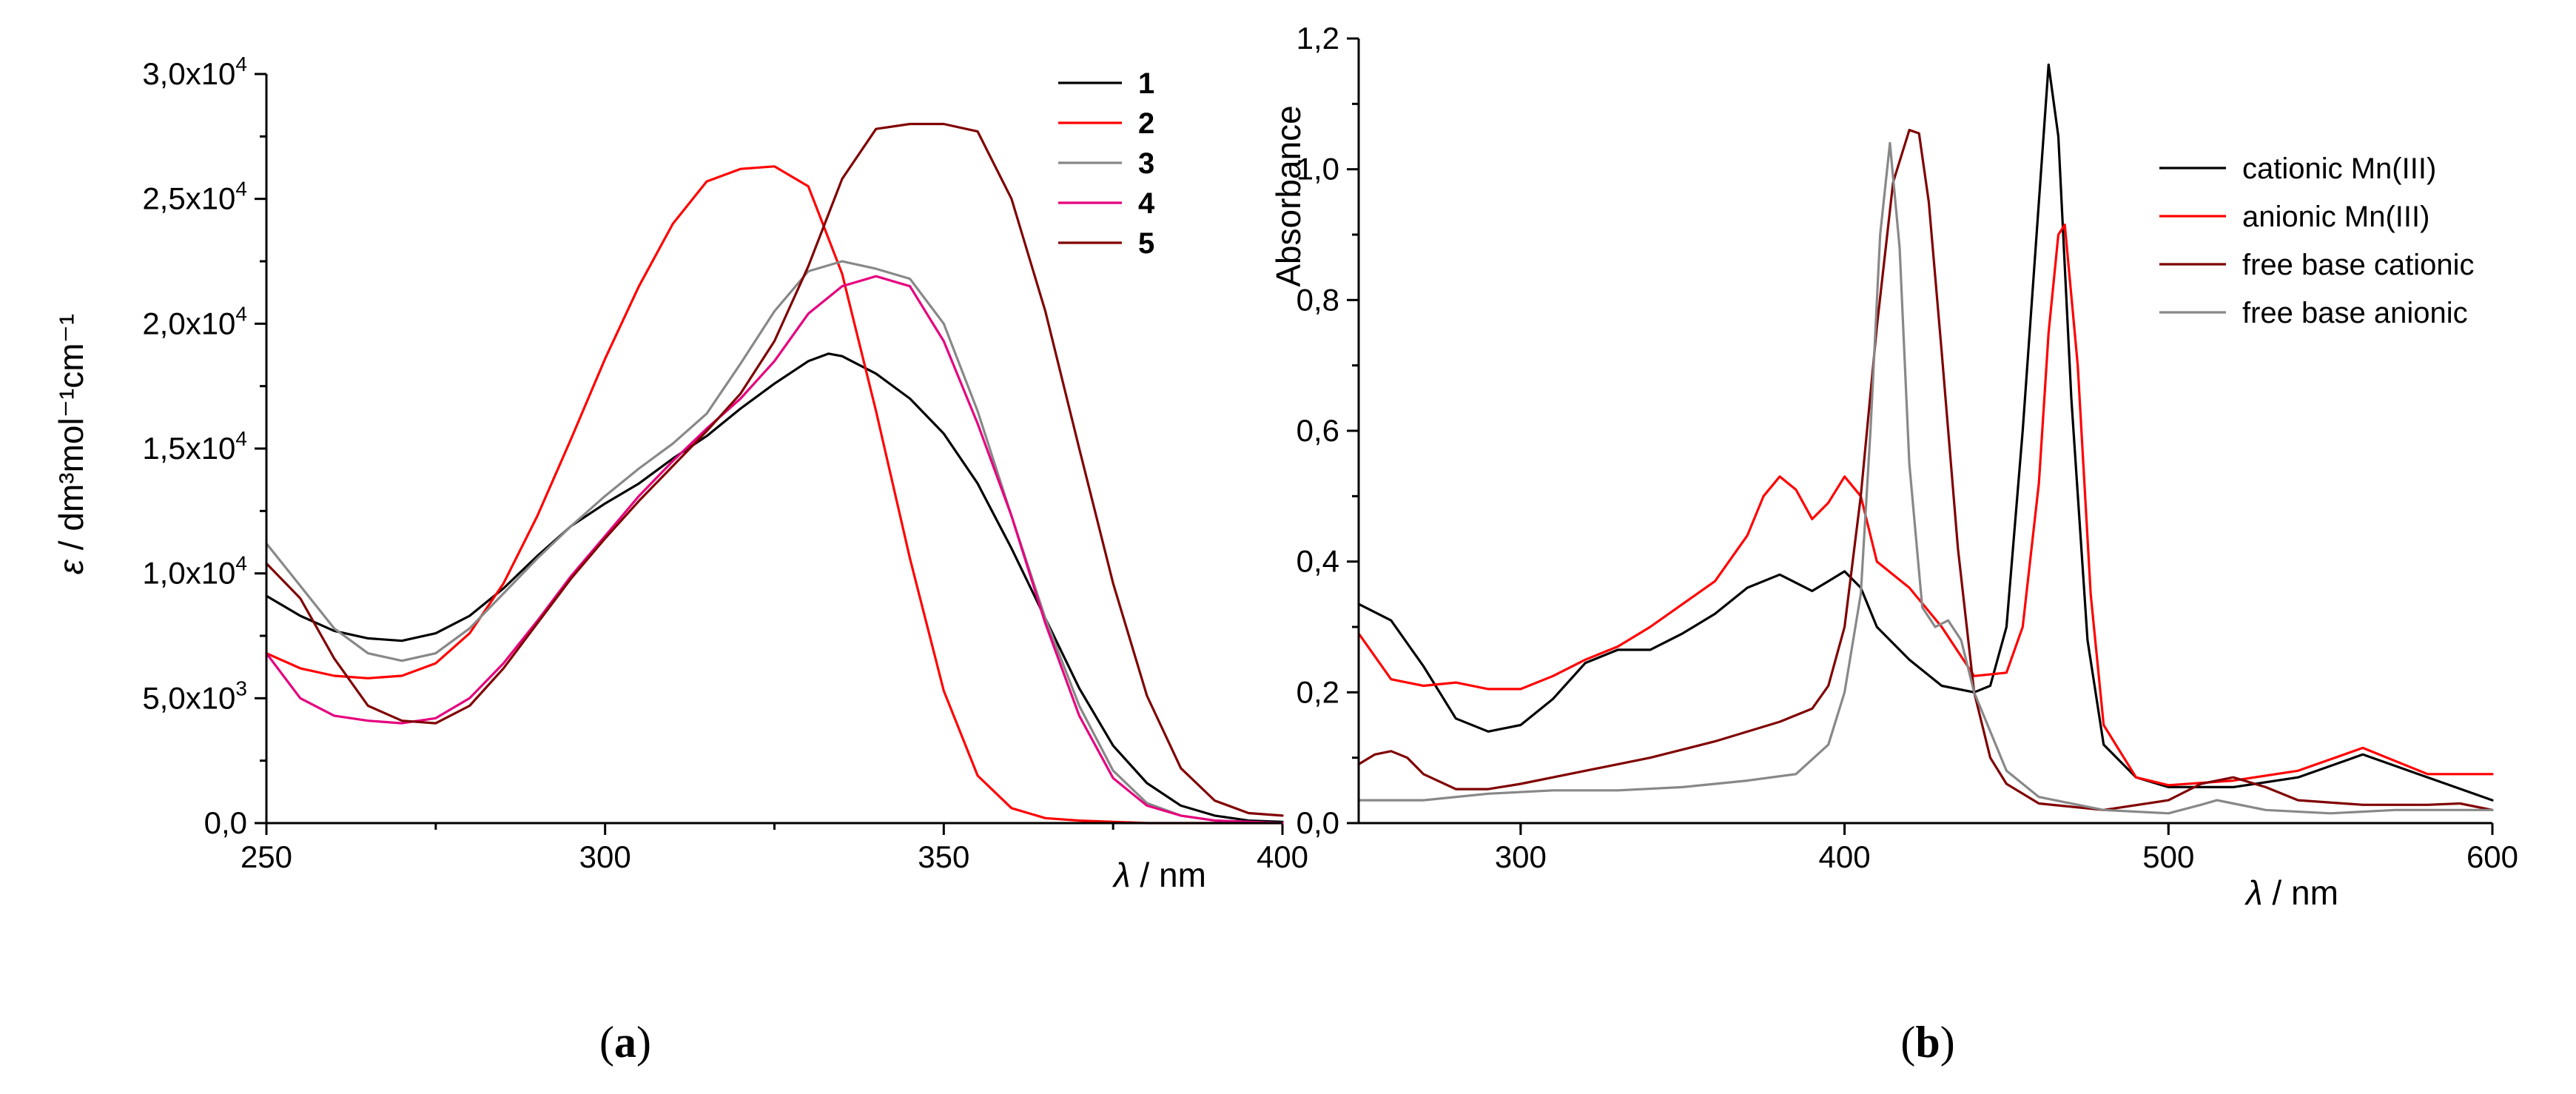  What do you see at coordinates (266, 856) in the screenshot?
I see `x-tick-label: 250` at bounding box center [266, 856].